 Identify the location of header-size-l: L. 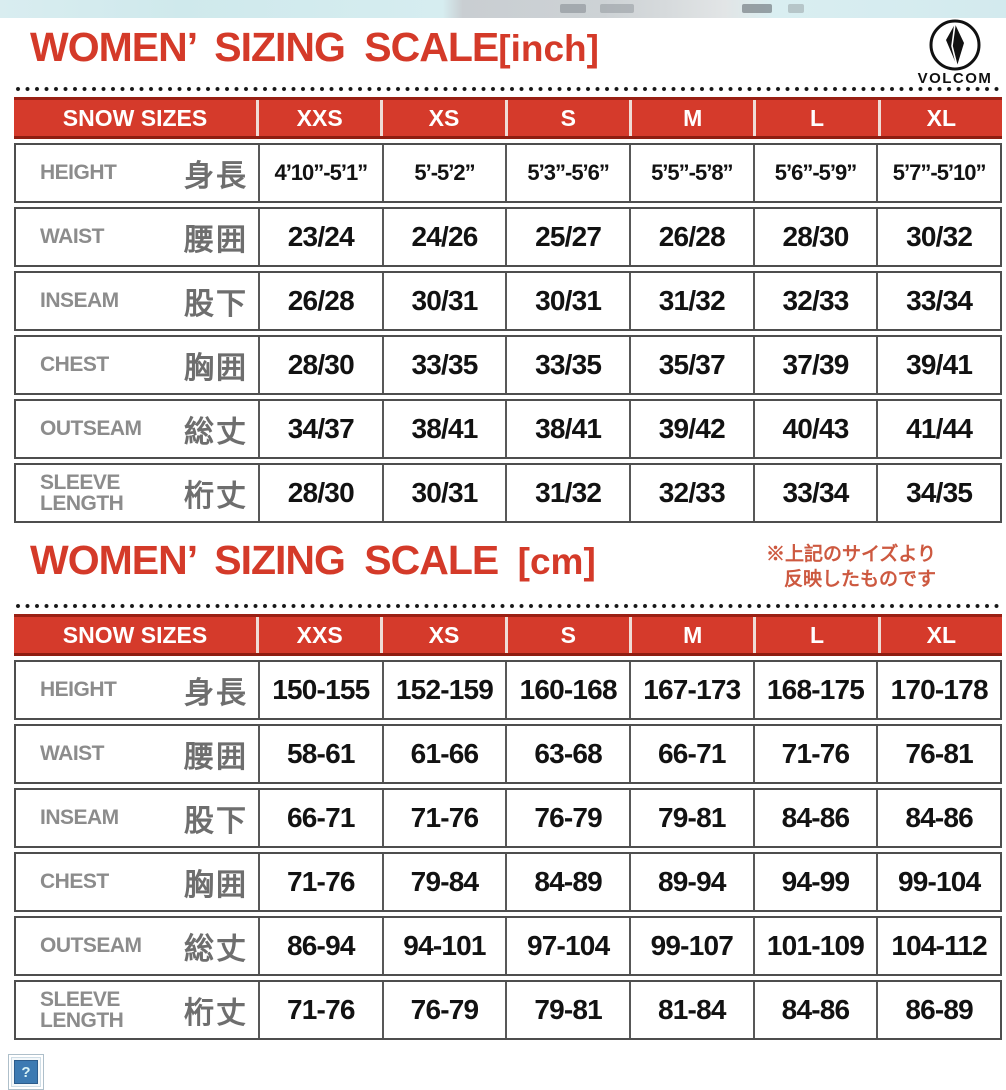
(815, 635).